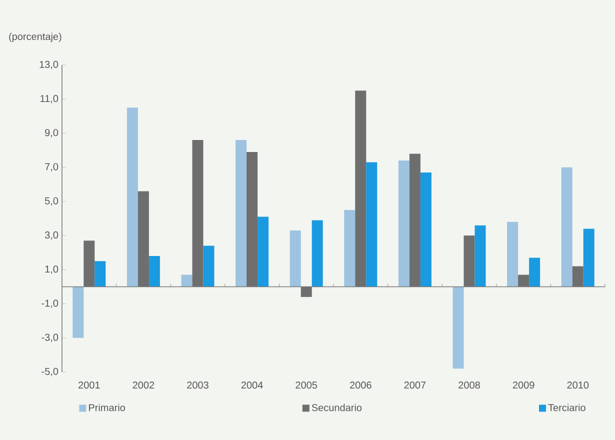 The width and height of the screenshot is (615, 440). Describe the element at coordinates (49, 65) in the screenshot. I see `y-tick-label: 13,0` at that location.